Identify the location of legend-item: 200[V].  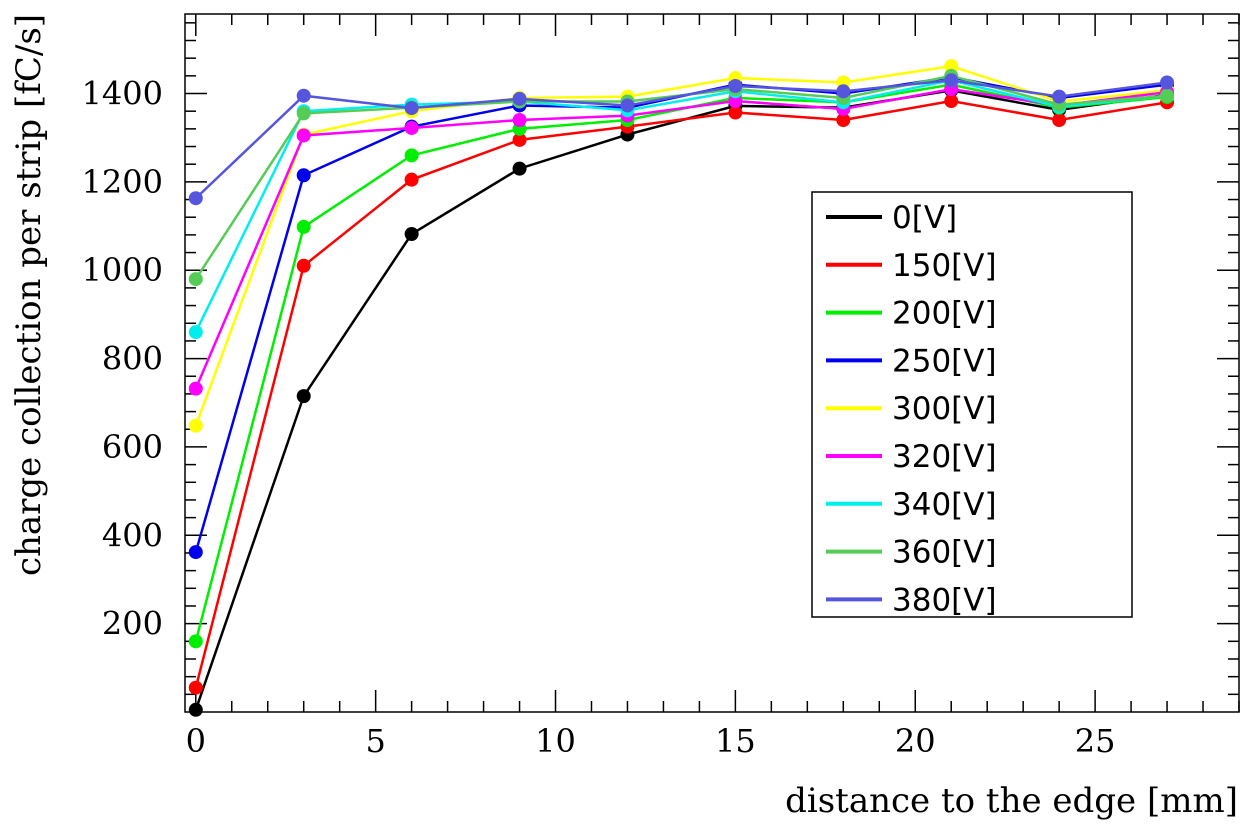
(911, 314).